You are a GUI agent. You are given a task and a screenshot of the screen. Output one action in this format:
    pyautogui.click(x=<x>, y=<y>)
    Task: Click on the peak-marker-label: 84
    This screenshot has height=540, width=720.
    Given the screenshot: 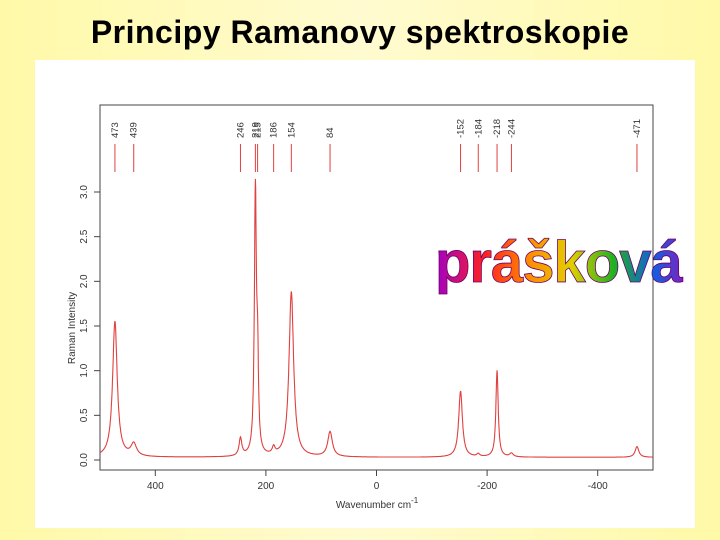 What is the action you would take?
    pyautogui.click(x=330, y=132)
    